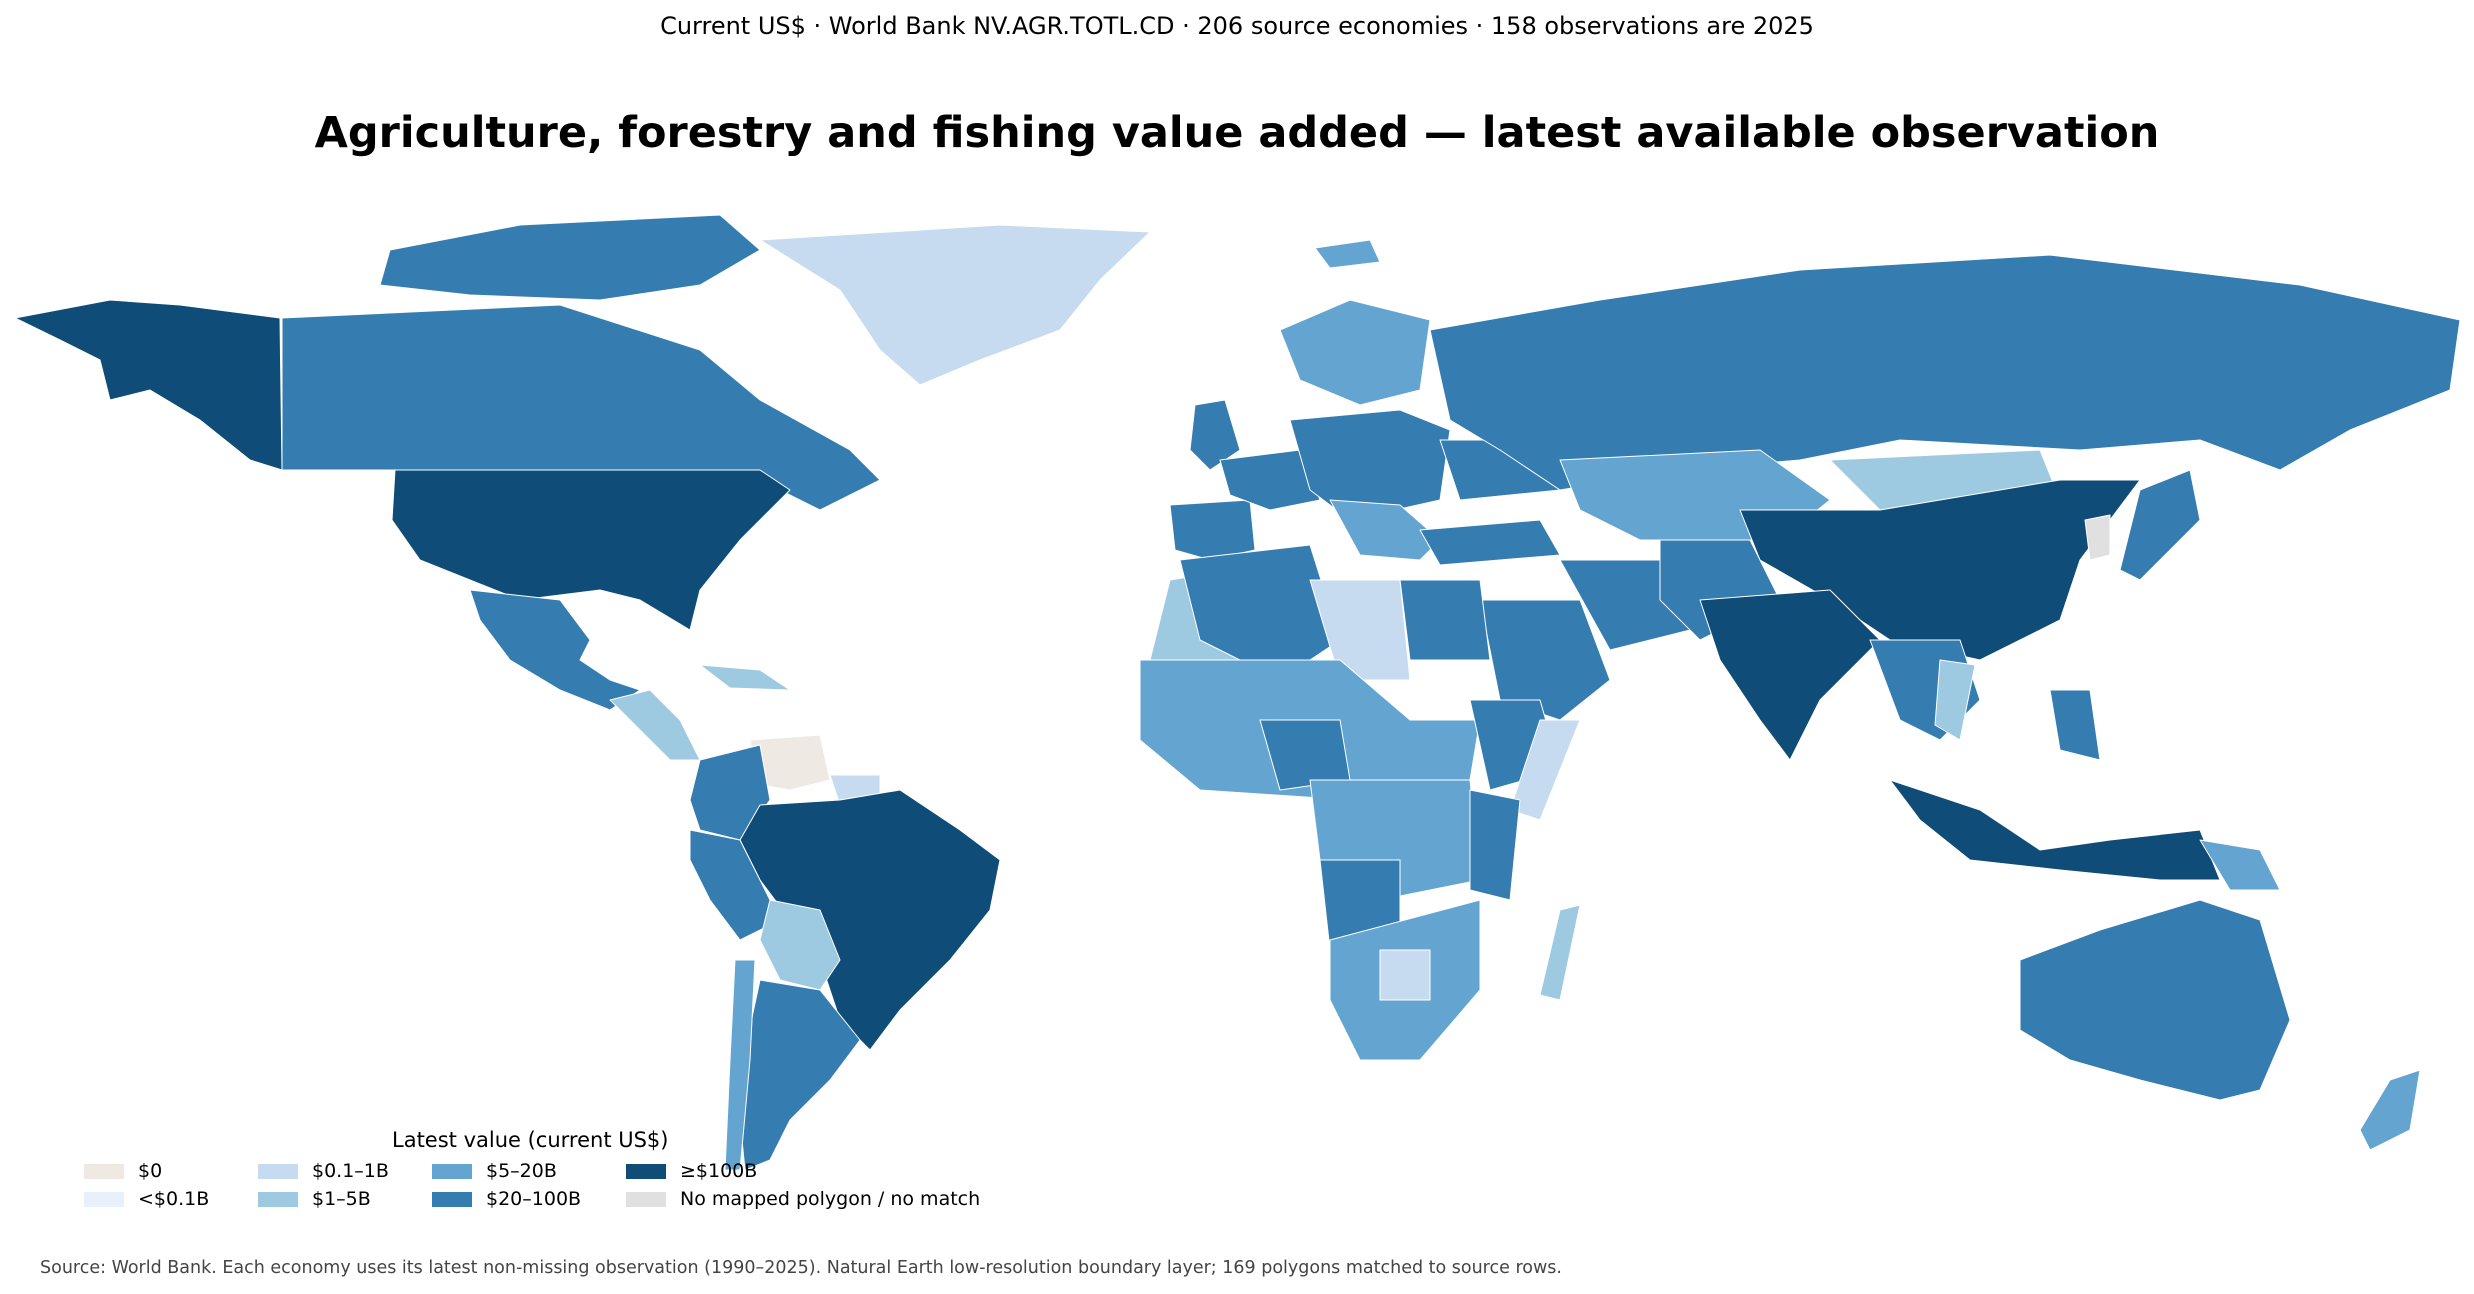 The width and height of the screenshot is (2474, 1294). I want to click on region-australia, so click(2155, 1000).